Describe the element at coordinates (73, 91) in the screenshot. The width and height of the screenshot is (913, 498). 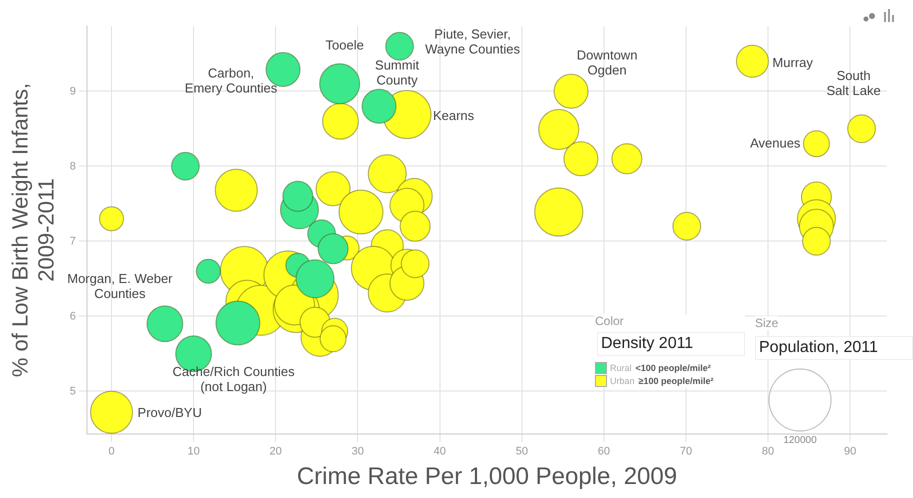
I see `y-tick-label: 9` at that location.